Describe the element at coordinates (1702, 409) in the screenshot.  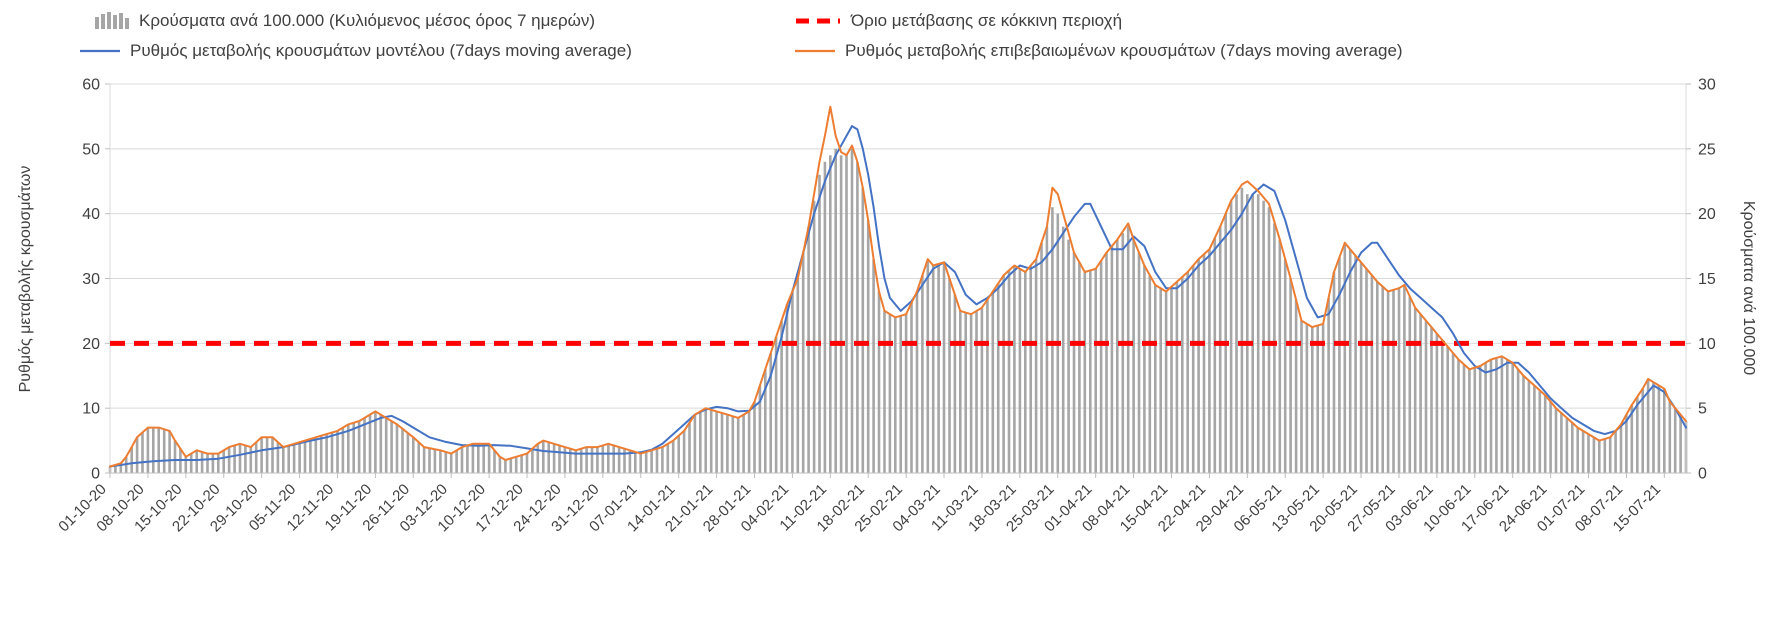
I see `svg-text: 5` at that location.